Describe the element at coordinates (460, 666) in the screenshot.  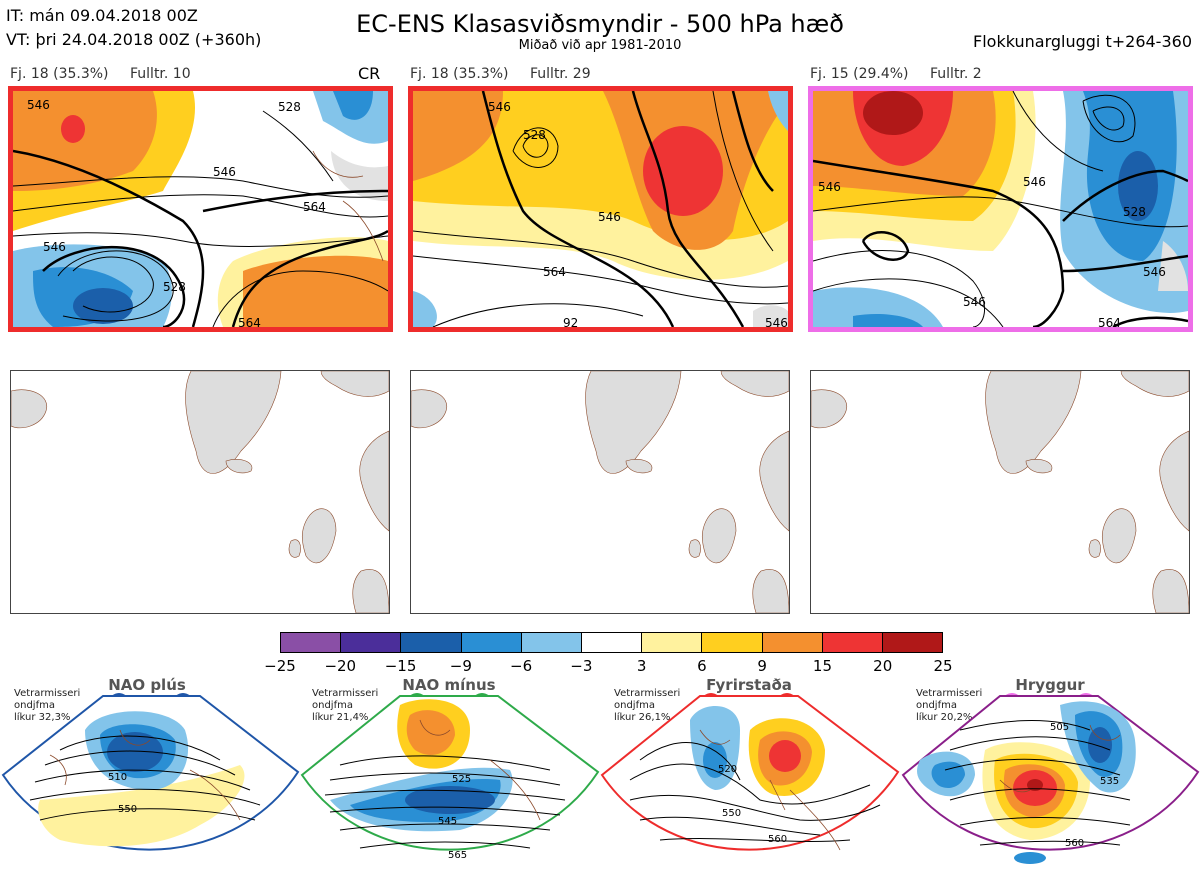
I see `colorbar-tick-label: −9` at that location.